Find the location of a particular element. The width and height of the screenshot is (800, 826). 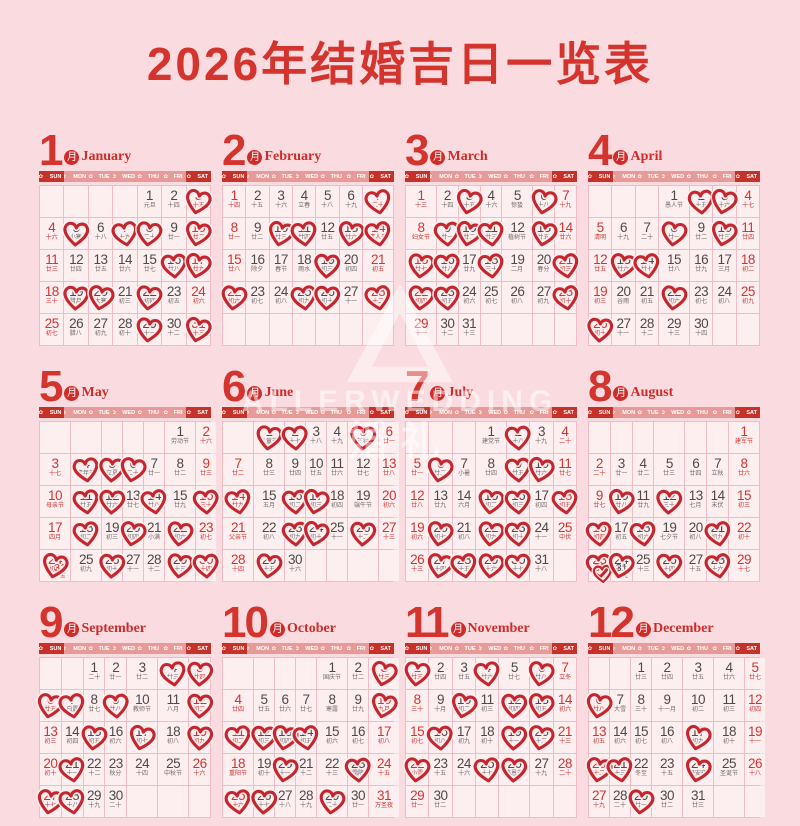

day-lunar-label: 中秋节 is located at coordinates (173, 773).